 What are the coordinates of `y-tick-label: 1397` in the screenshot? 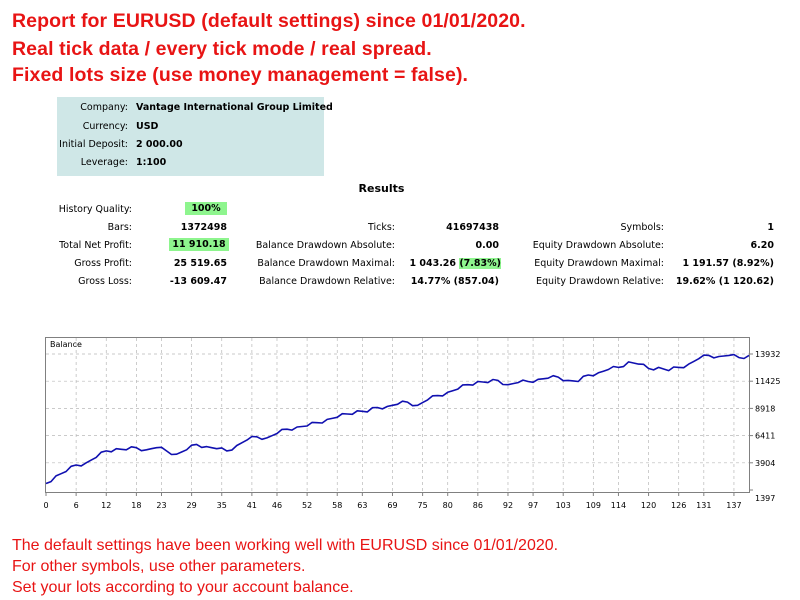 It's located at (765, 498).